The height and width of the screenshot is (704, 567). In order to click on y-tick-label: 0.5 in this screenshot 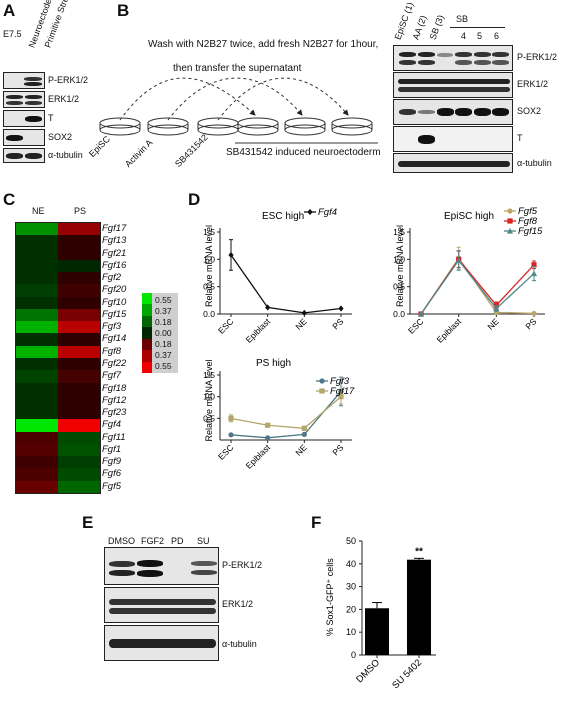, I will do `click(399, 287)`.